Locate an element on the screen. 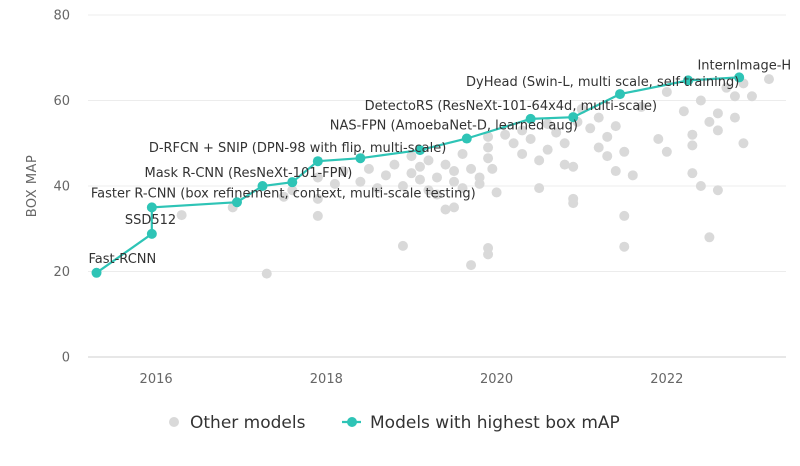 This screenshot has width=800, height=466. y-tick-label: 0 is located at coordinates (66, 358).